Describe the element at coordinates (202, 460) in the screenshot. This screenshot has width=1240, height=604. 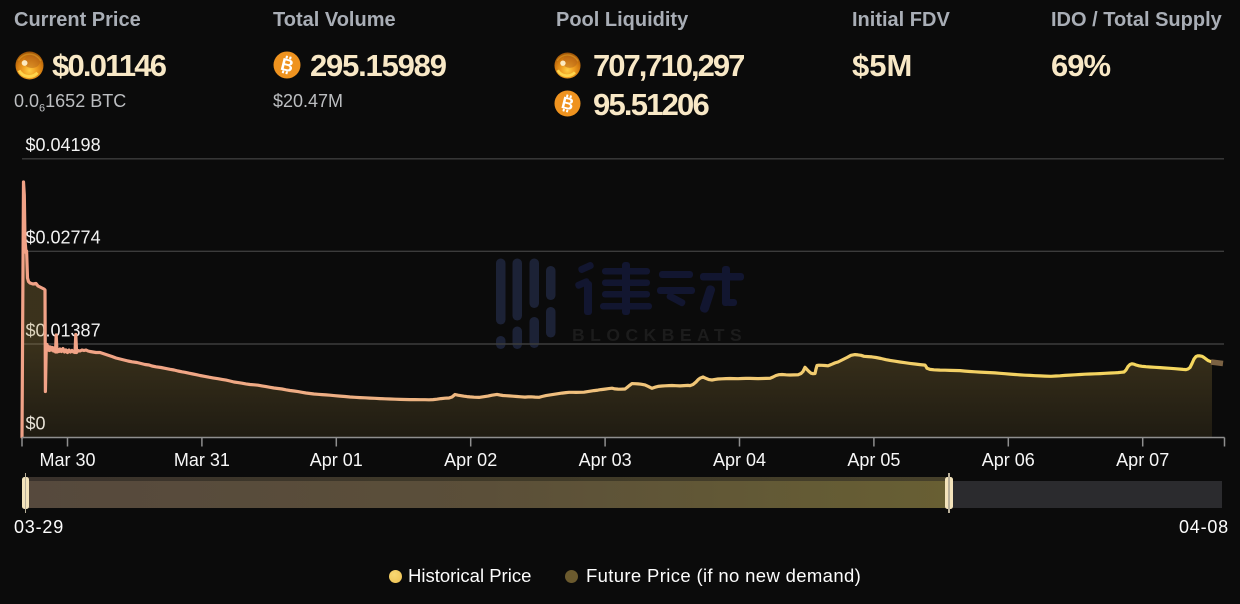
I see `svg-text: Mar 31` at that location.